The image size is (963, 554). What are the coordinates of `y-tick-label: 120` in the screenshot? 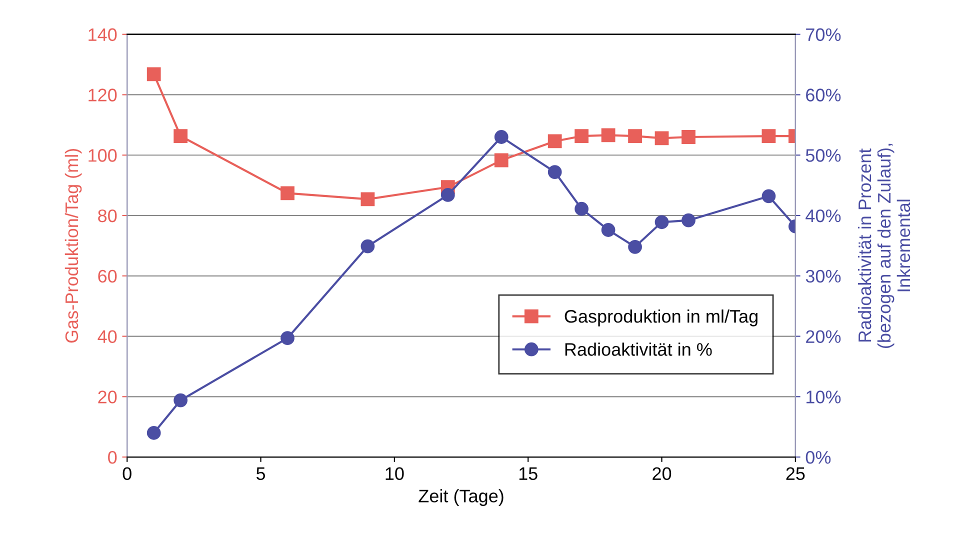 It's located at (102, 95).